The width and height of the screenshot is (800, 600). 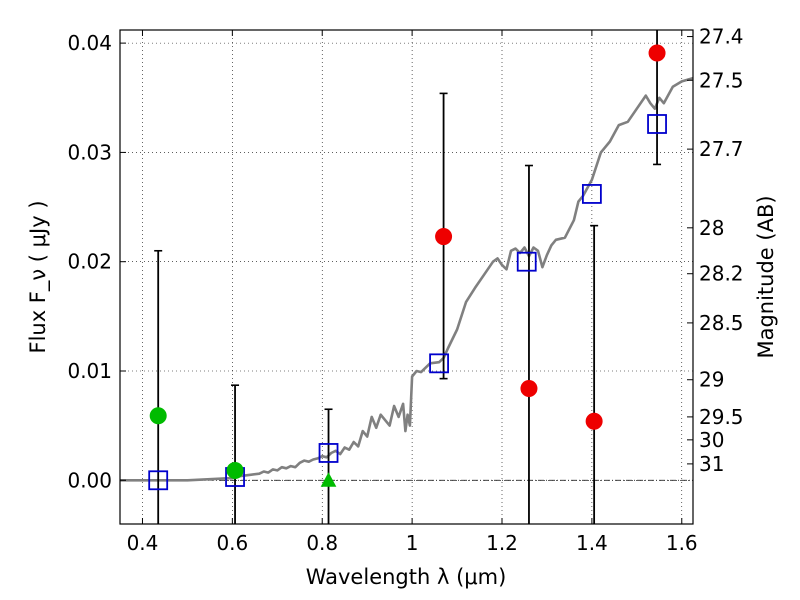 I want to click on x-tick-label: 0.8, so click(x=322, y=543).